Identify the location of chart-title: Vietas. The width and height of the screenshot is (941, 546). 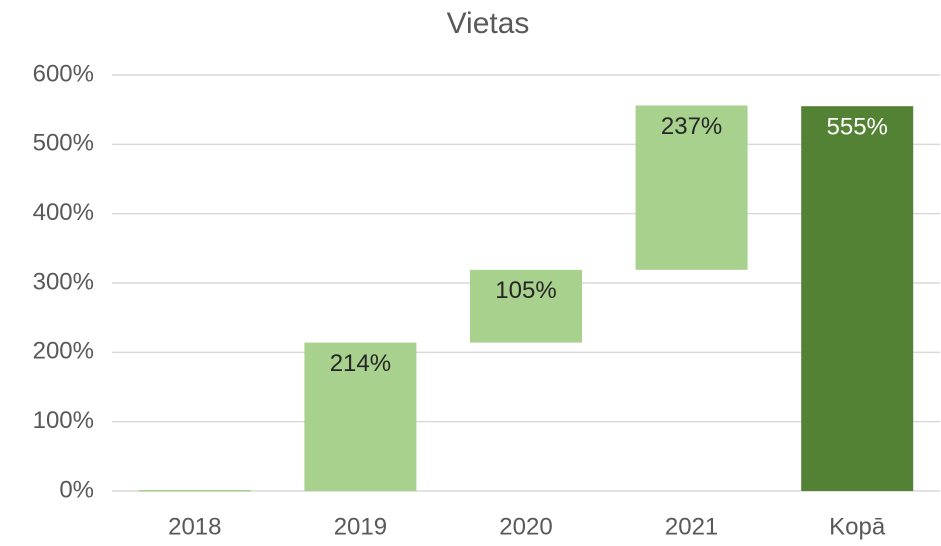
(488, 23).